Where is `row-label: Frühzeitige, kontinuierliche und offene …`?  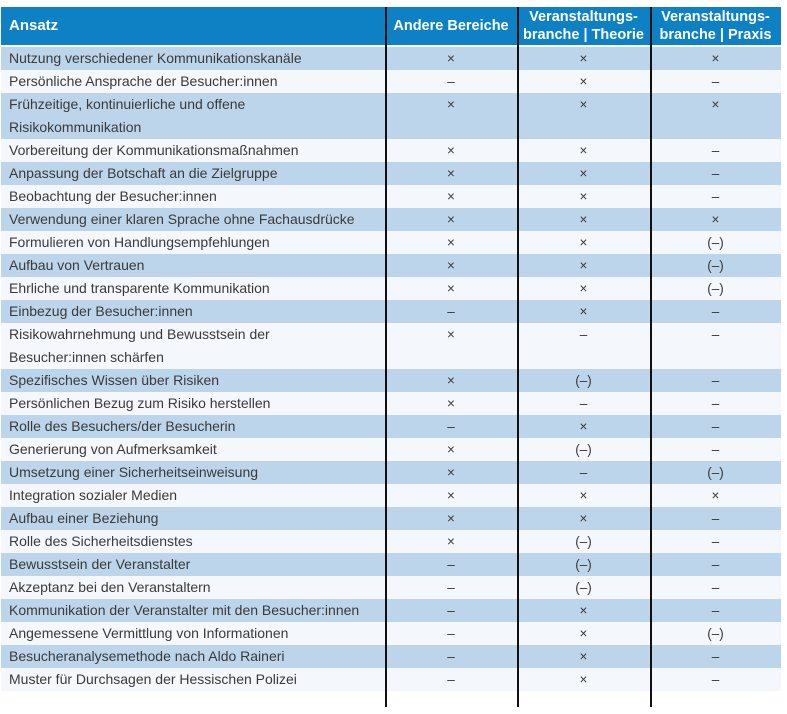 row-label: Frühzeitige, kontinuierliche und offene … is located at coordinates (193, 116).